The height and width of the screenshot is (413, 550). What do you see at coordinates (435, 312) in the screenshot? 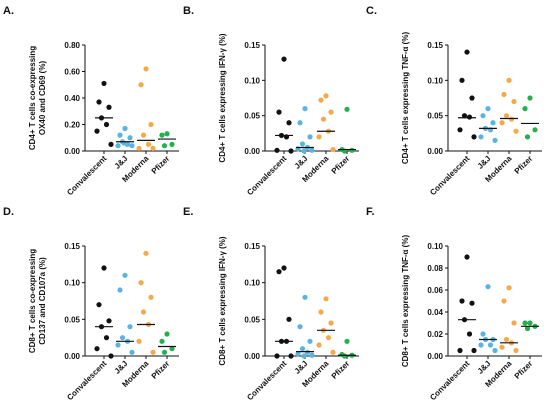
I see `y-tick-label: 0.04` at bounding box center [435, 312].